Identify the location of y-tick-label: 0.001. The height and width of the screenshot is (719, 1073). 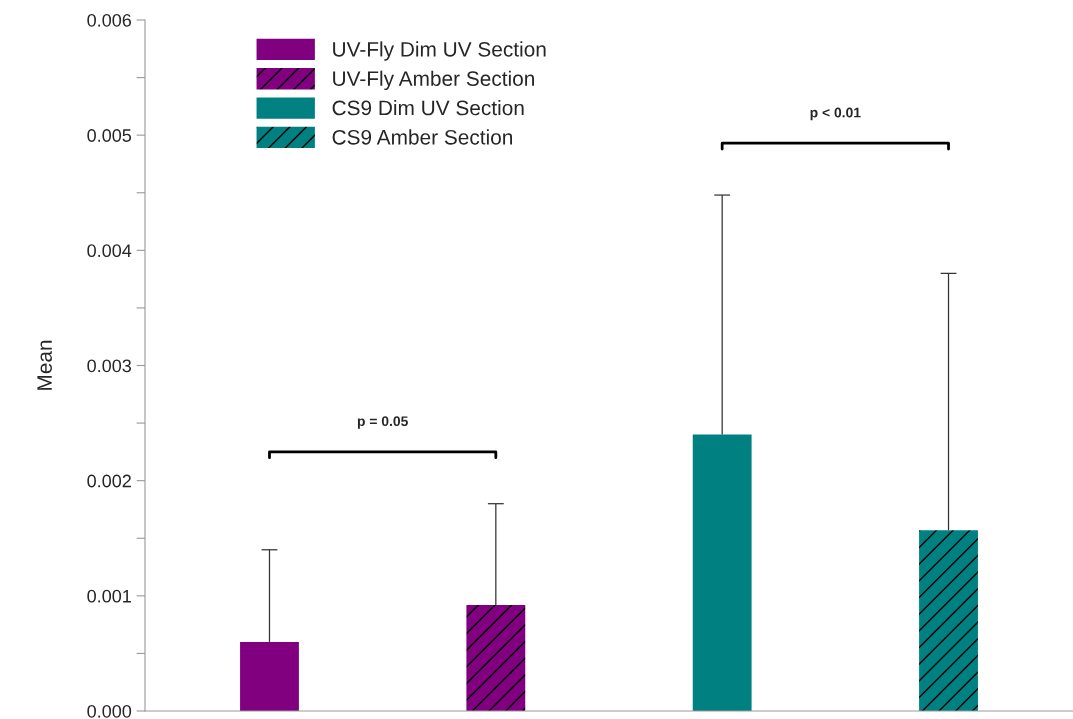
(109, 596).